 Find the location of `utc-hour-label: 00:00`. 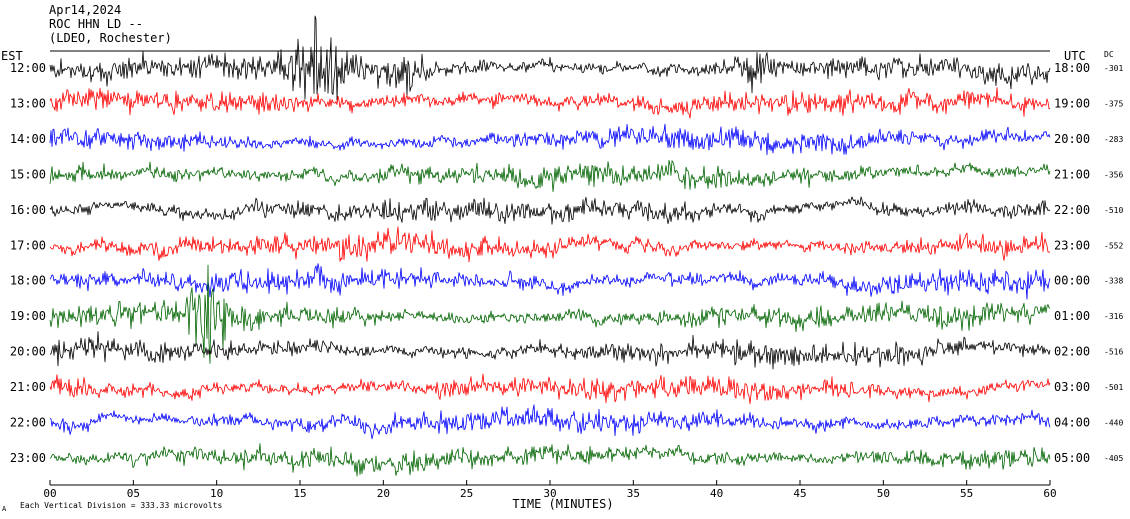

utc-hour-label: 00:00 is located at coordinates (1072, 281).